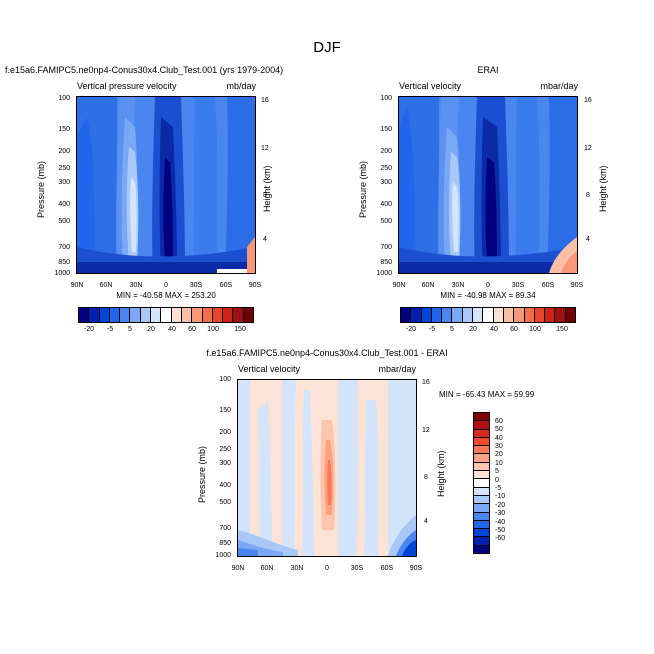  I want to click on colorbar-label: 0, so click(497, 480).